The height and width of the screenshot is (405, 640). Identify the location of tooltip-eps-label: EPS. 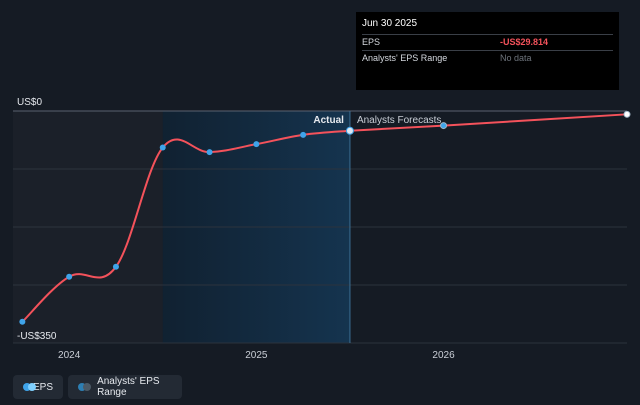
(371, 42).